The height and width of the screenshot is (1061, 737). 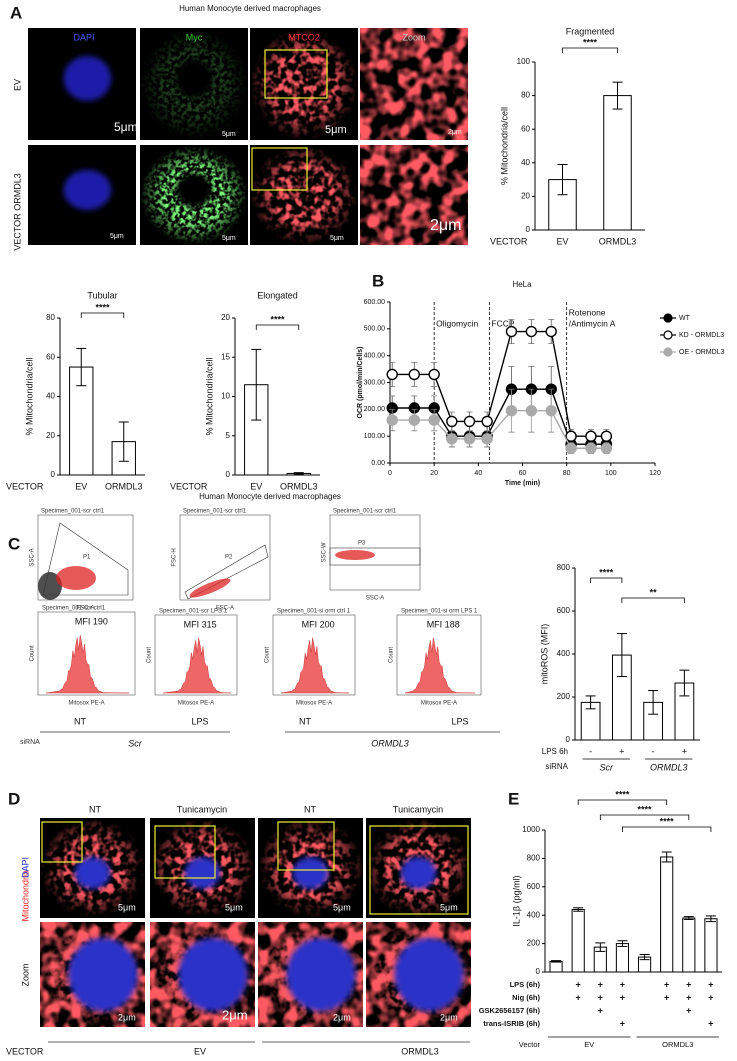 What do you see at coordinates (375, 356) in the screenshot?
I see `y-tick-label: 400.00` at bounding box center [375, 356].